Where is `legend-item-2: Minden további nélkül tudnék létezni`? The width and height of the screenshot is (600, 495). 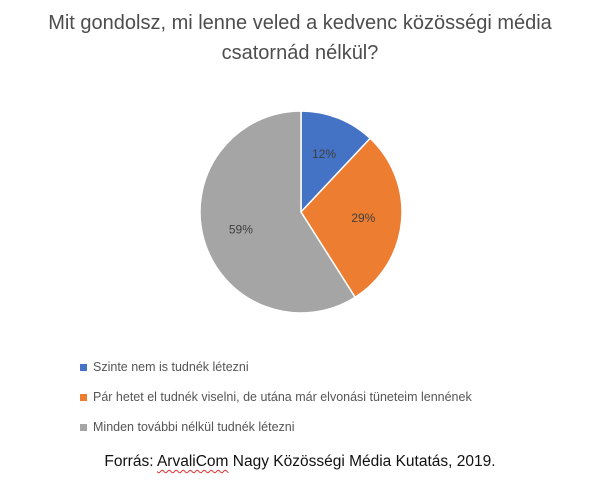
legend-item-2: Minden további nélkül tudnék létezni is located at coordinates (276, 427).